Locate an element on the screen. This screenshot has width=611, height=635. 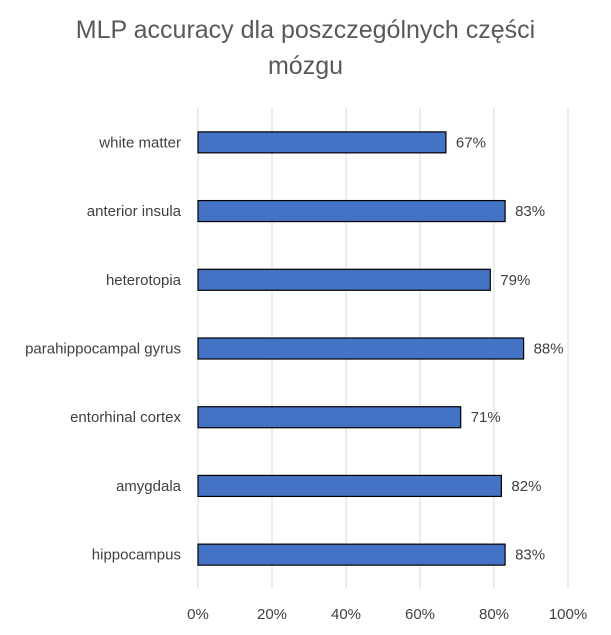
x-tick-label: 0% is located at coordinates (198, 614).